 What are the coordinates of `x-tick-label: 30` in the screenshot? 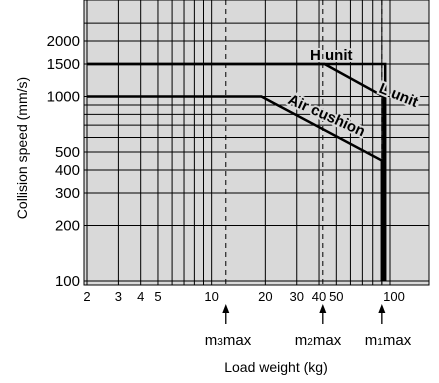 It's located at (297, 296).